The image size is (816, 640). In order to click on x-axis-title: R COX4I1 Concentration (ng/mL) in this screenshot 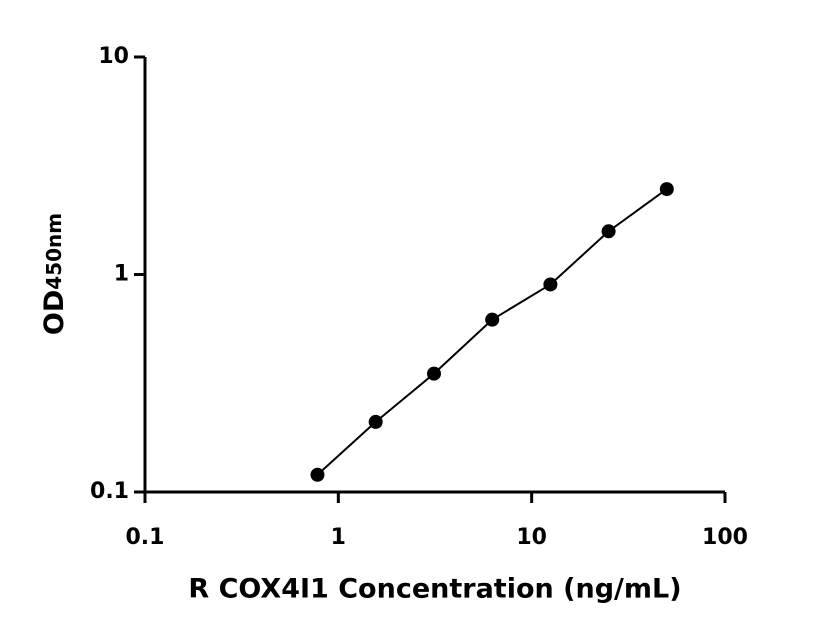, I will do `click(434, 589)`.